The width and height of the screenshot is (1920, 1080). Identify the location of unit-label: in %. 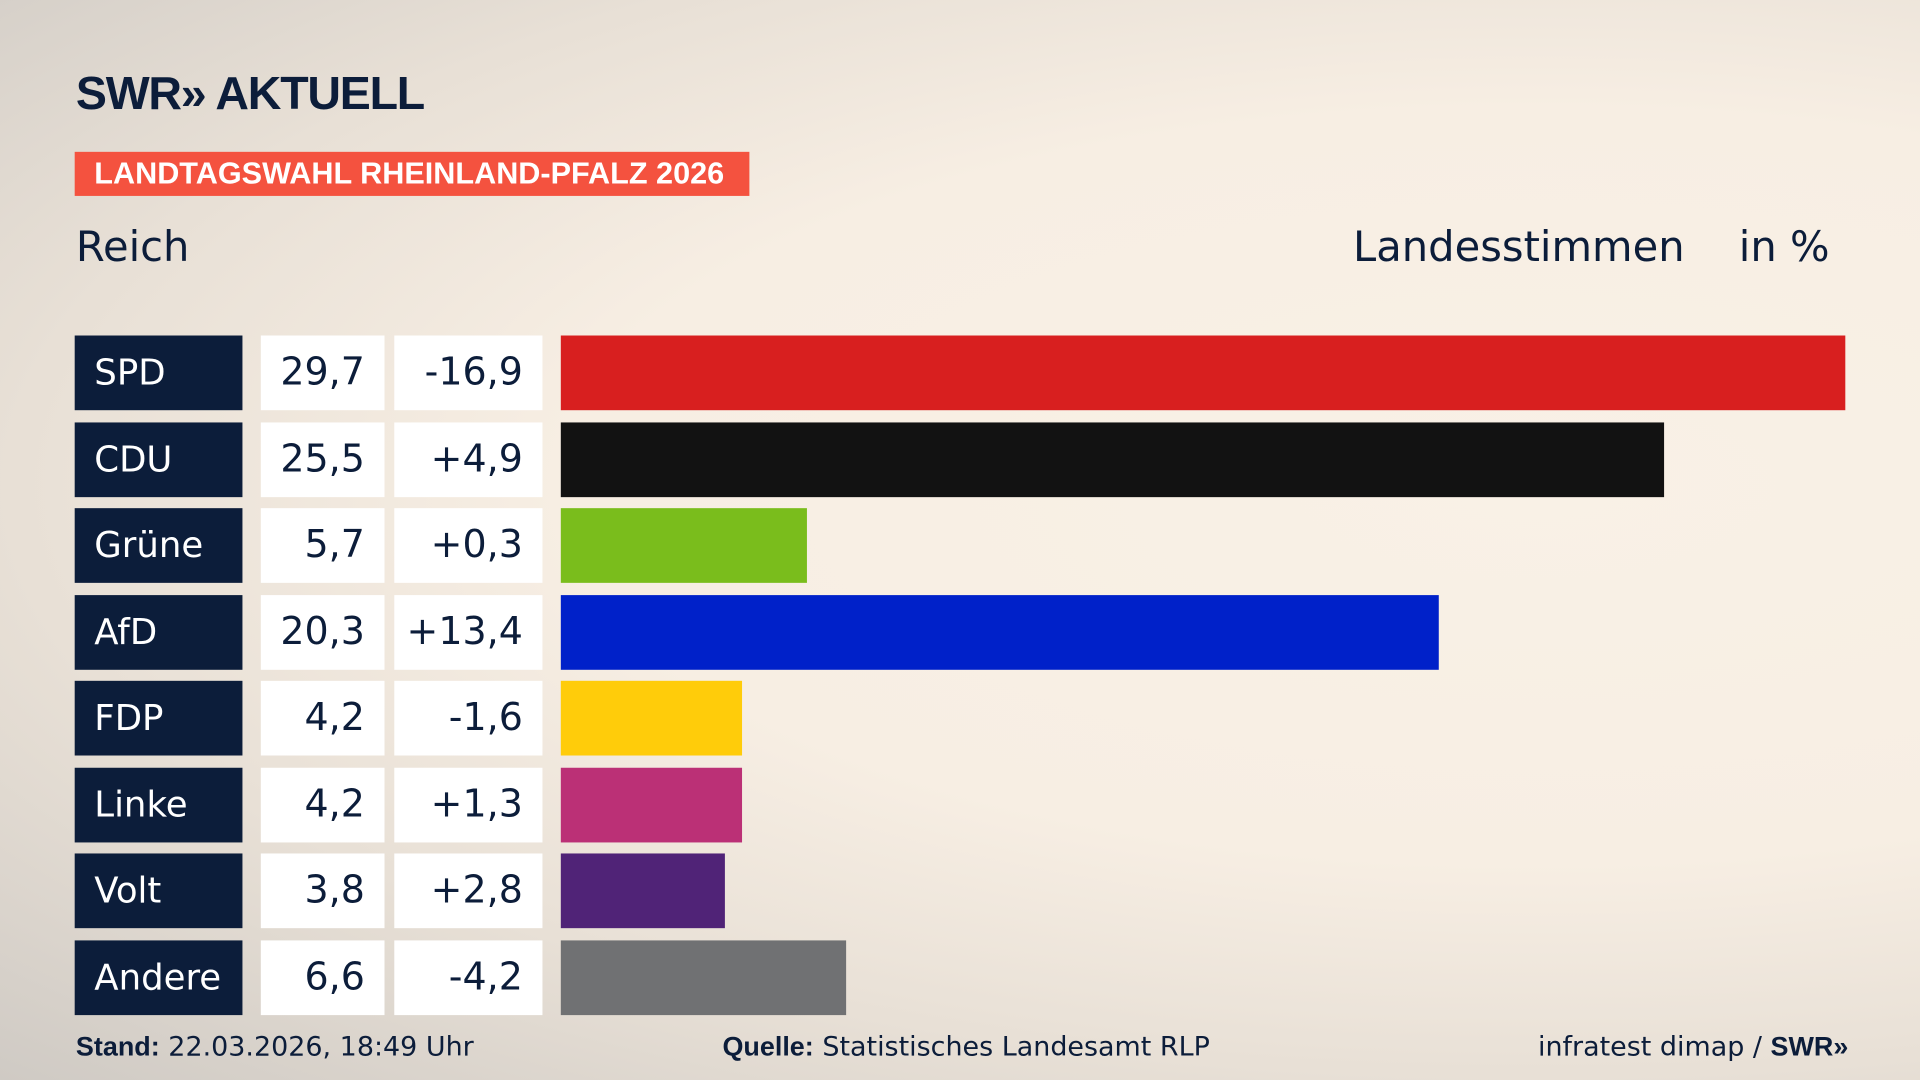
(1784, 247).